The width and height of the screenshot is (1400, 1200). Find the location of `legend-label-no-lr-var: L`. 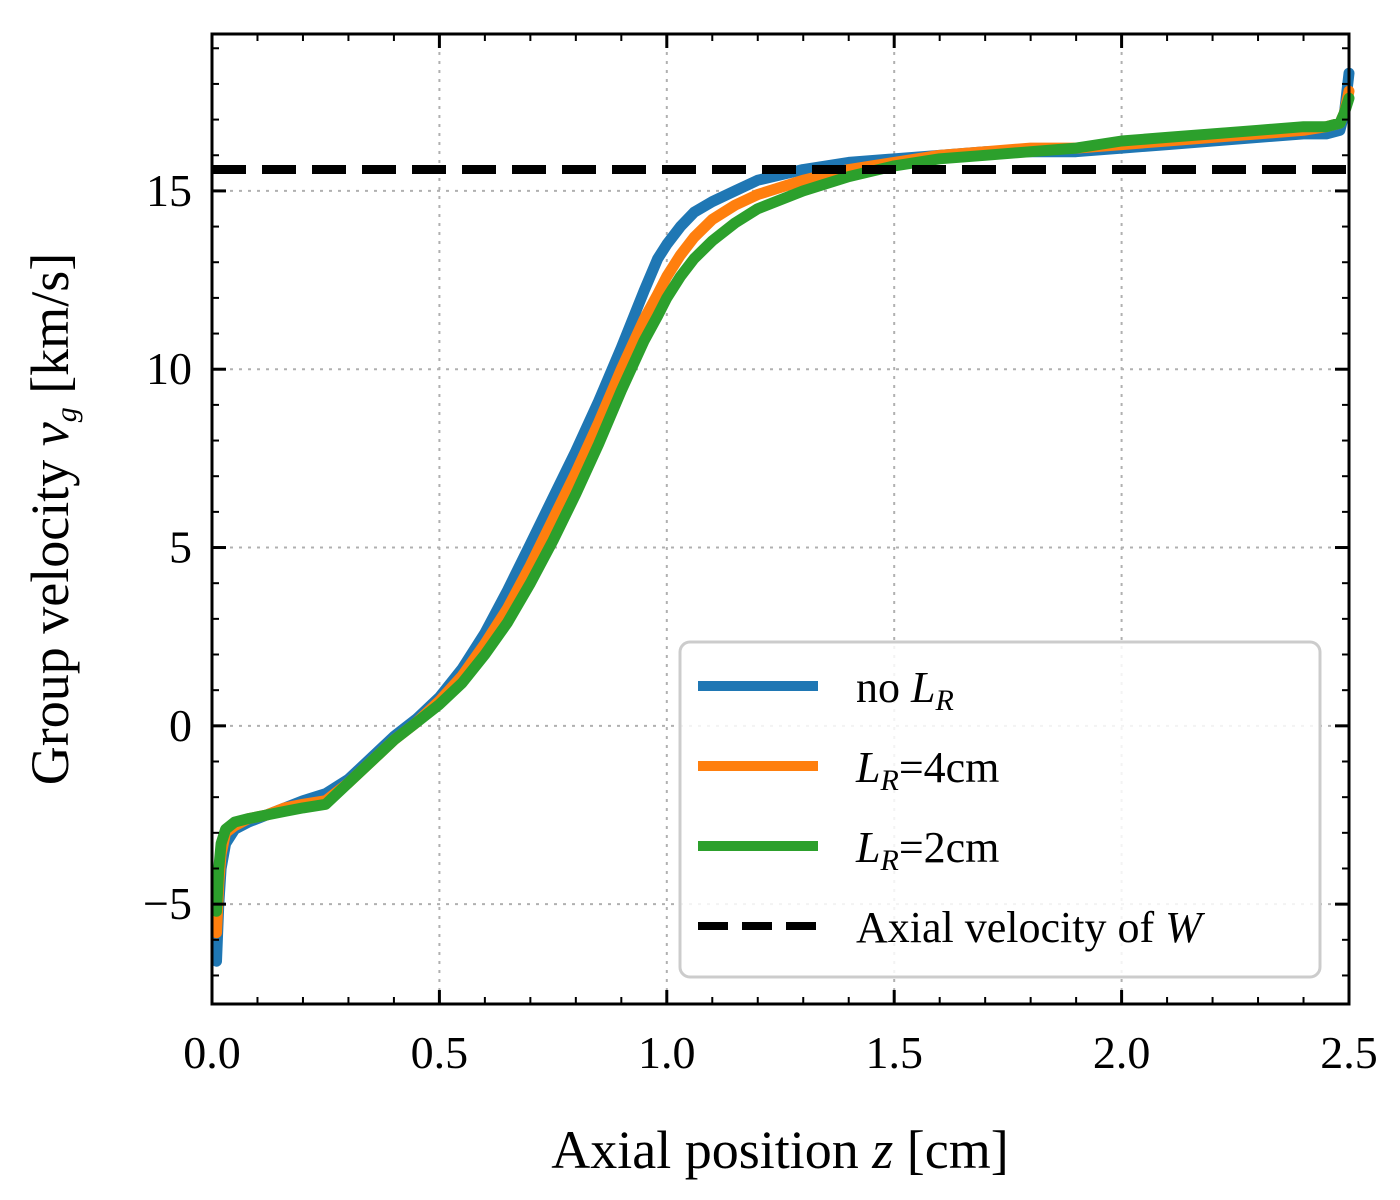

legend-label-no-lr-var: L is located at coordinates (922, 687).